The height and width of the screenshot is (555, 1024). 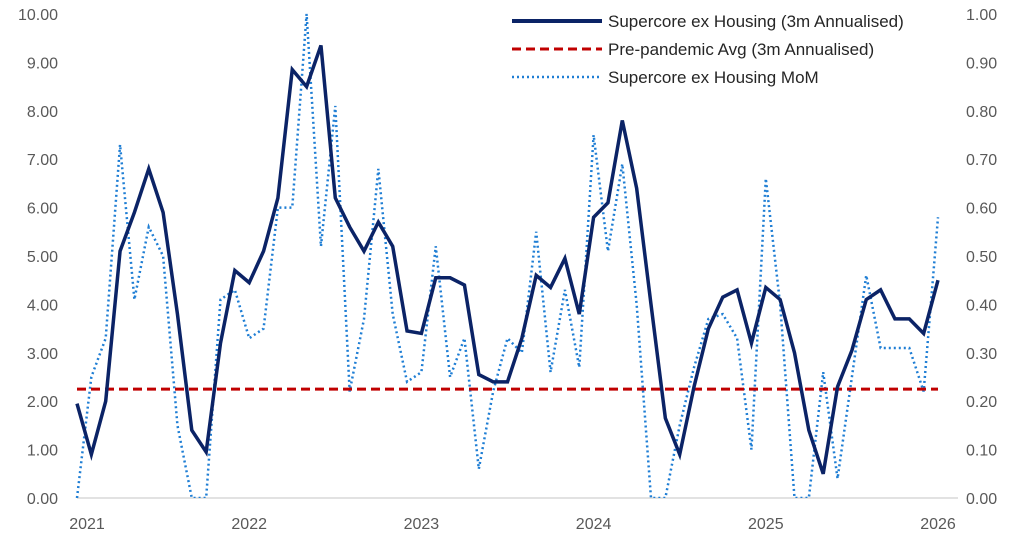 I want to click on legend-label: Pre-pandemic Avg (3m Annualised), so click(x=741, y=49).